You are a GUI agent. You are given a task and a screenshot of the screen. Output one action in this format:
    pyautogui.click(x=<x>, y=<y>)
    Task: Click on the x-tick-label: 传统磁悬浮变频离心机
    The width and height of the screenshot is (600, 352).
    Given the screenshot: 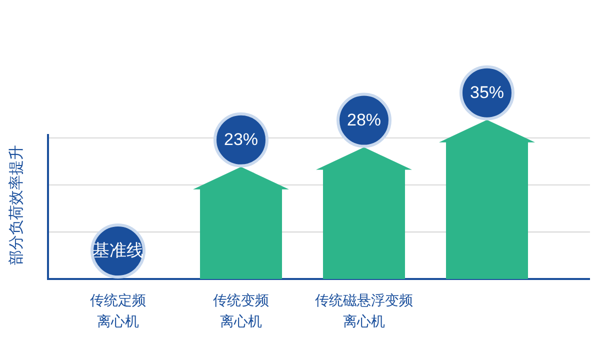 What is the action you would take?
    pyautogui.click(x=364, y=310)
    